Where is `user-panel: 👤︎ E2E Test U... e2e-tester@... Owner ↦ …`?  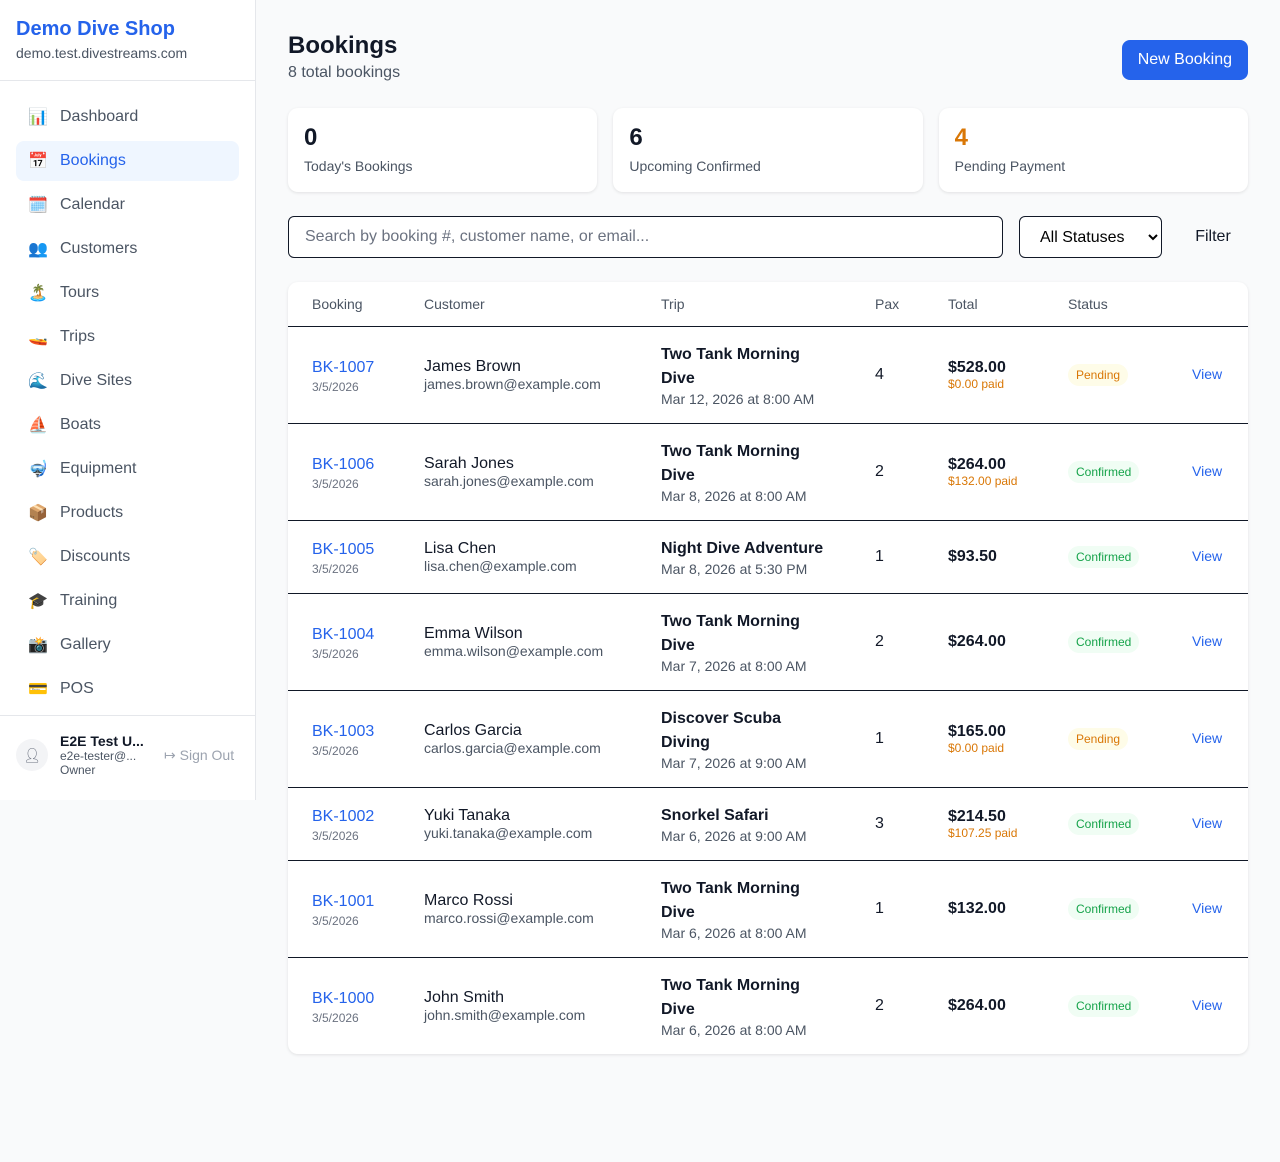 user-panel: 👤︎ E2E Test U... e2e-tester@... Owner ↦ … is located at coordinates (127, 754).